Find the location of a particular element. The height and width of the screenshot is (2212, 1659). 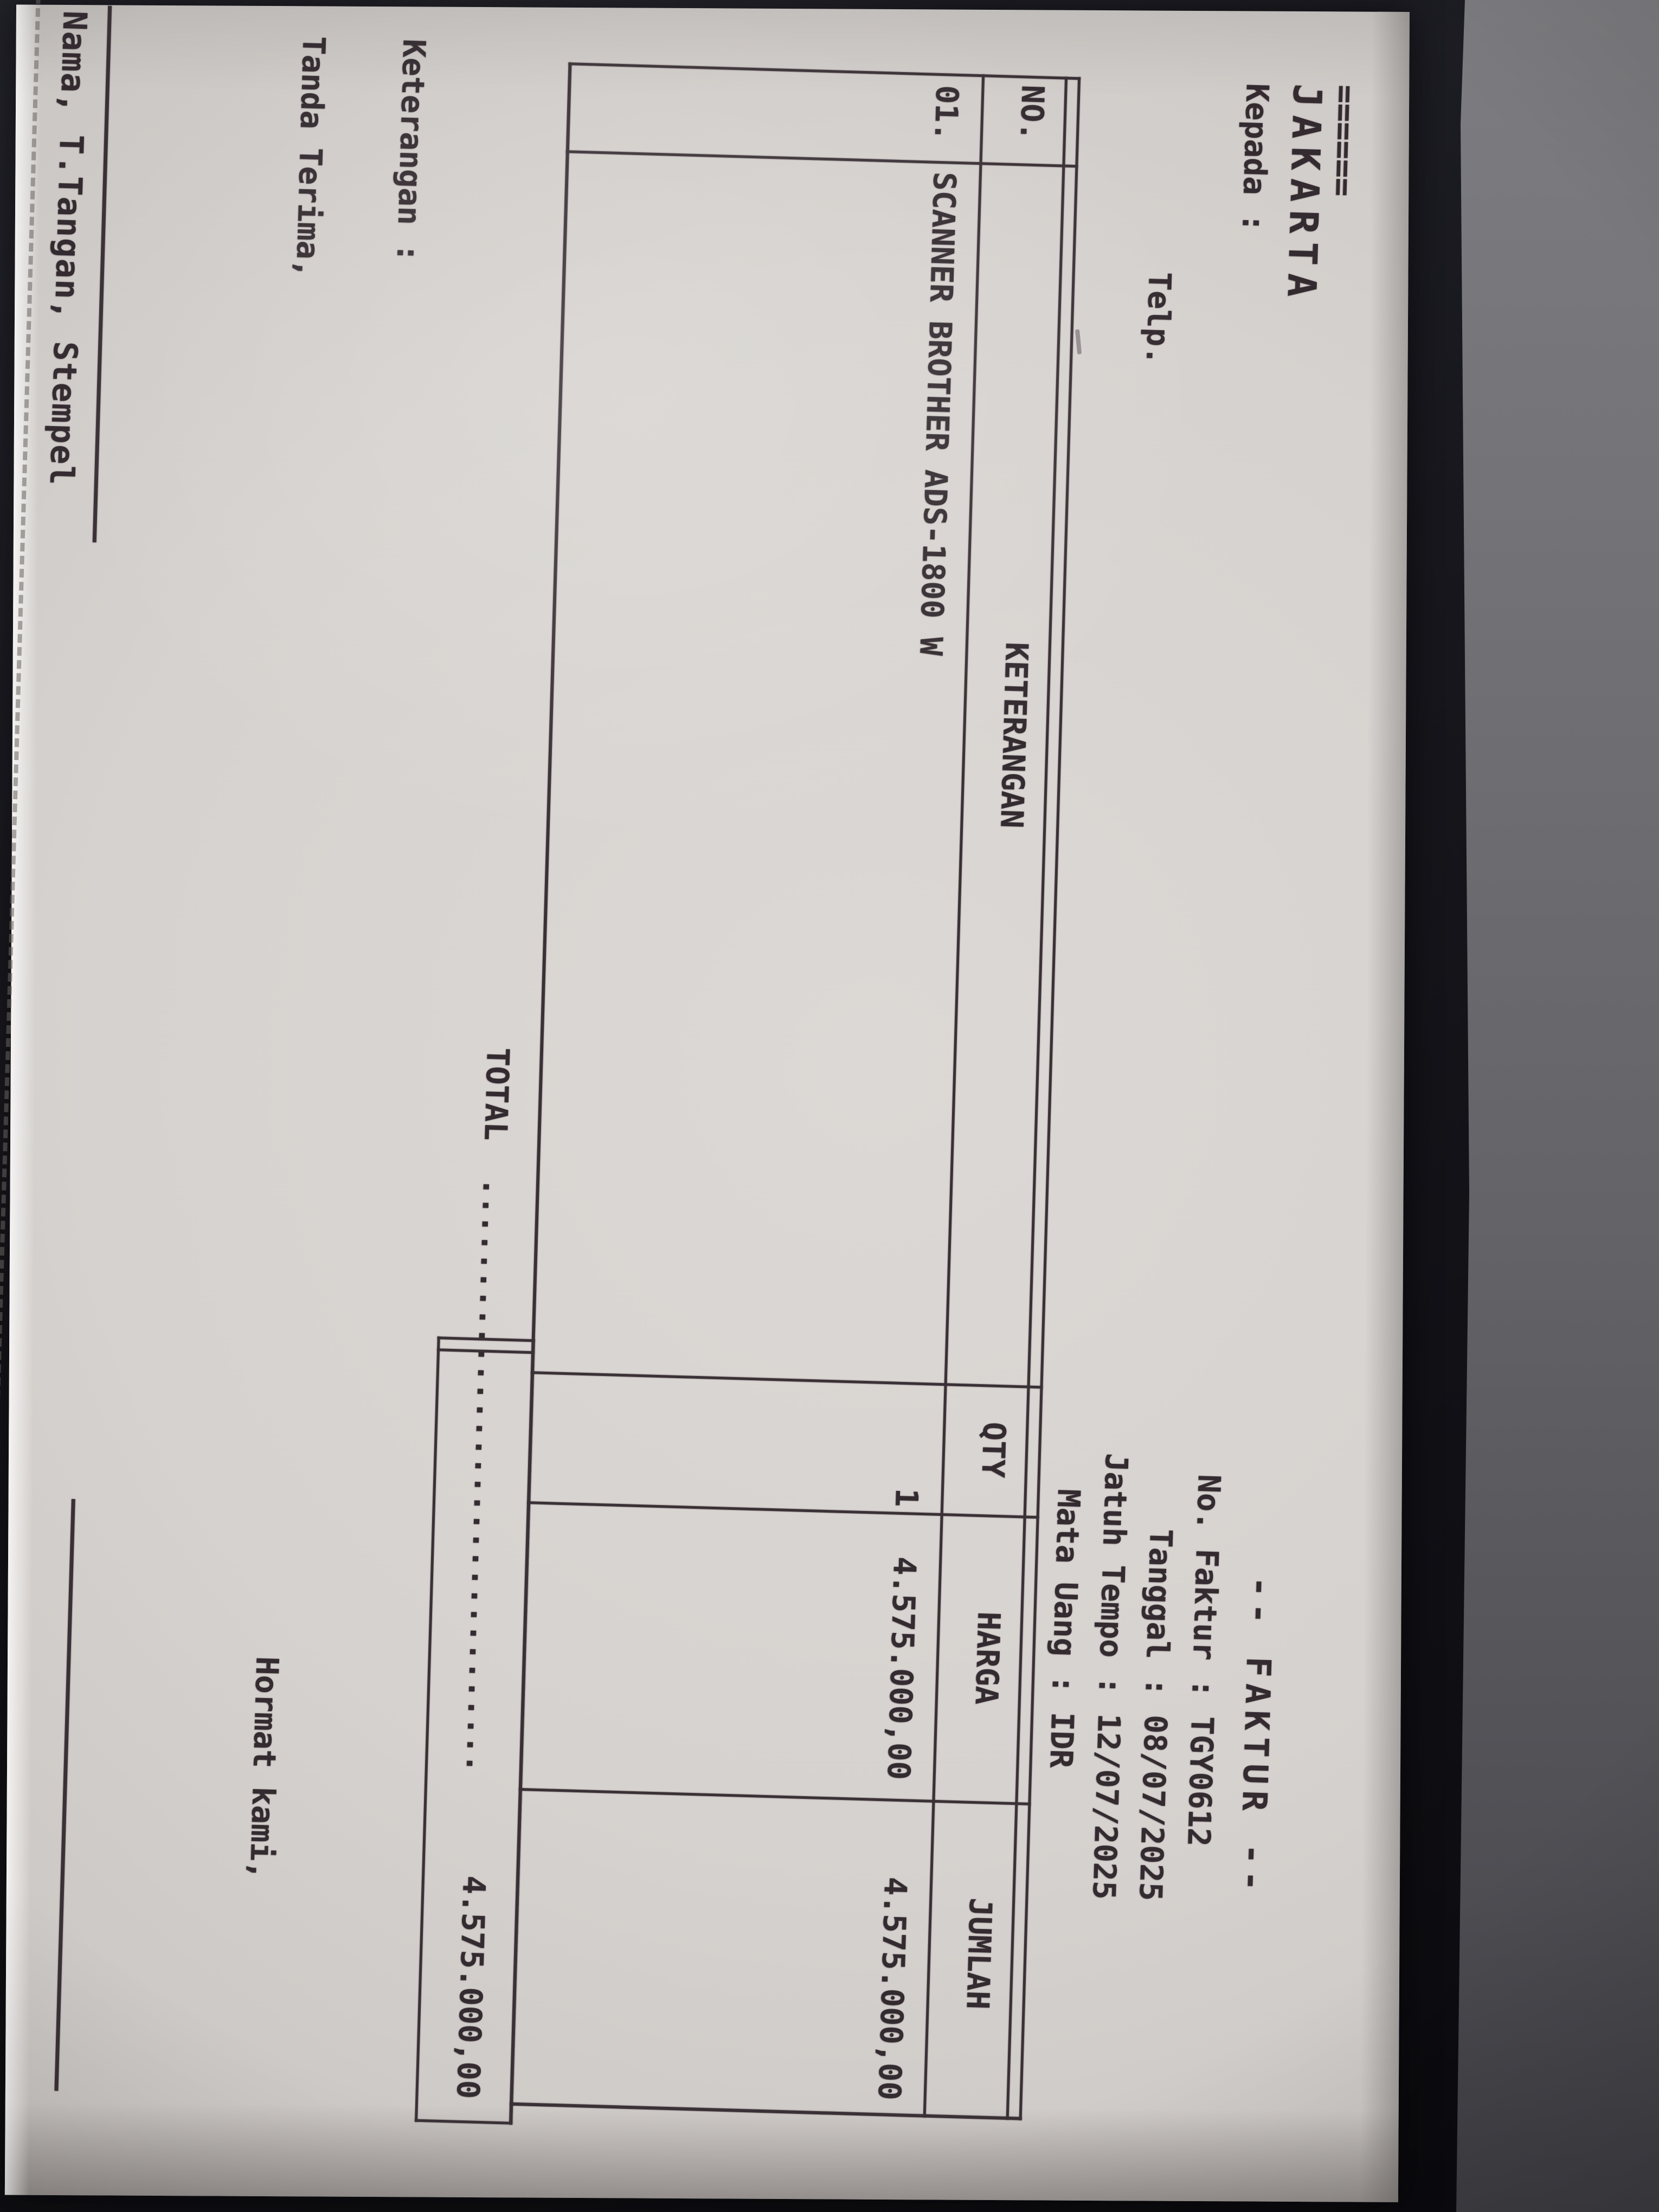

invoice-currency-line: Mata Uang : IDR is located at coordinates (1065, 1610).